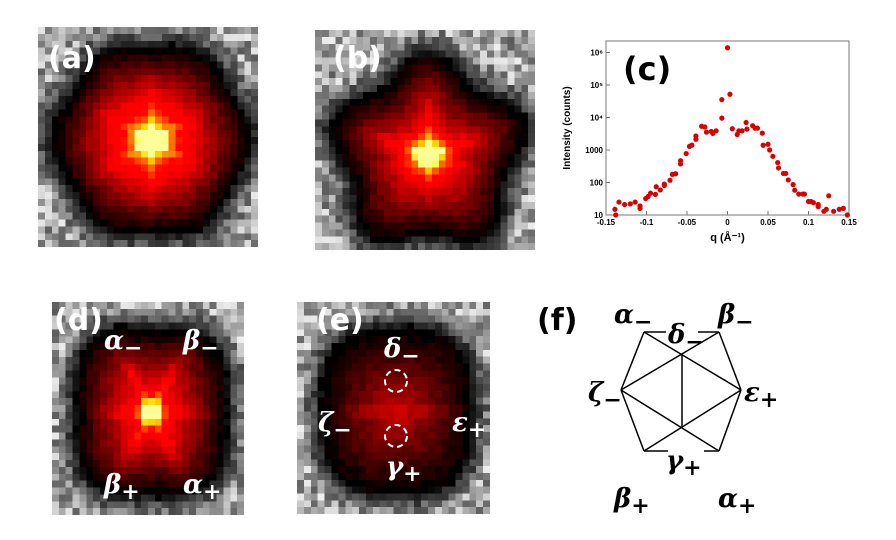 The height and width of the screenshot is (540, 896). What do you see at coordinates (557, 320) in the screenshot?
I see `panel-label-f: (f)` at bounding box center [557, 320].